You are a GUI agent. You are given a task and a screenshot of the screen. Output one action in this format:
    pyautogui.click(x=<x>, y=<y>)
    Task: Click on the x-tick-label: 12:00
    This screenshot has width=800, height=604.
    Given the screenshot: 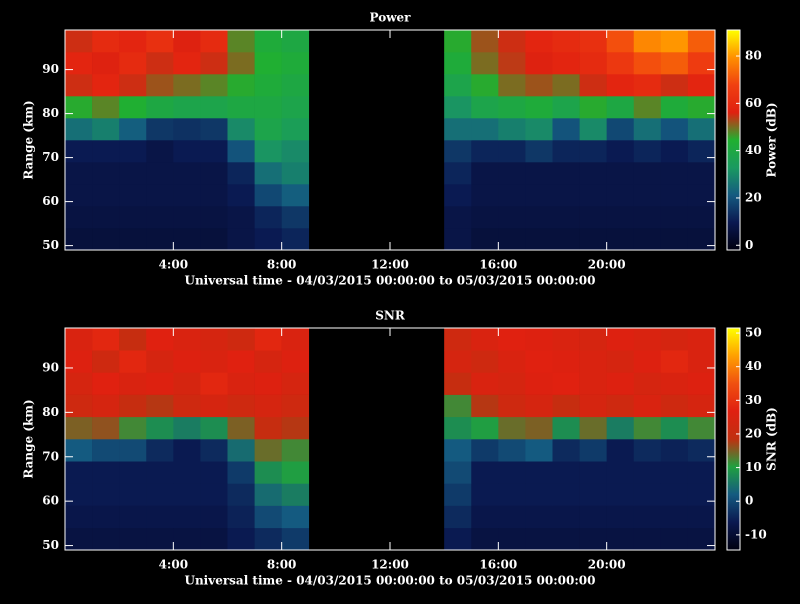 What is the action you would take?
    pyautogui.click(x=390, y=265)
    